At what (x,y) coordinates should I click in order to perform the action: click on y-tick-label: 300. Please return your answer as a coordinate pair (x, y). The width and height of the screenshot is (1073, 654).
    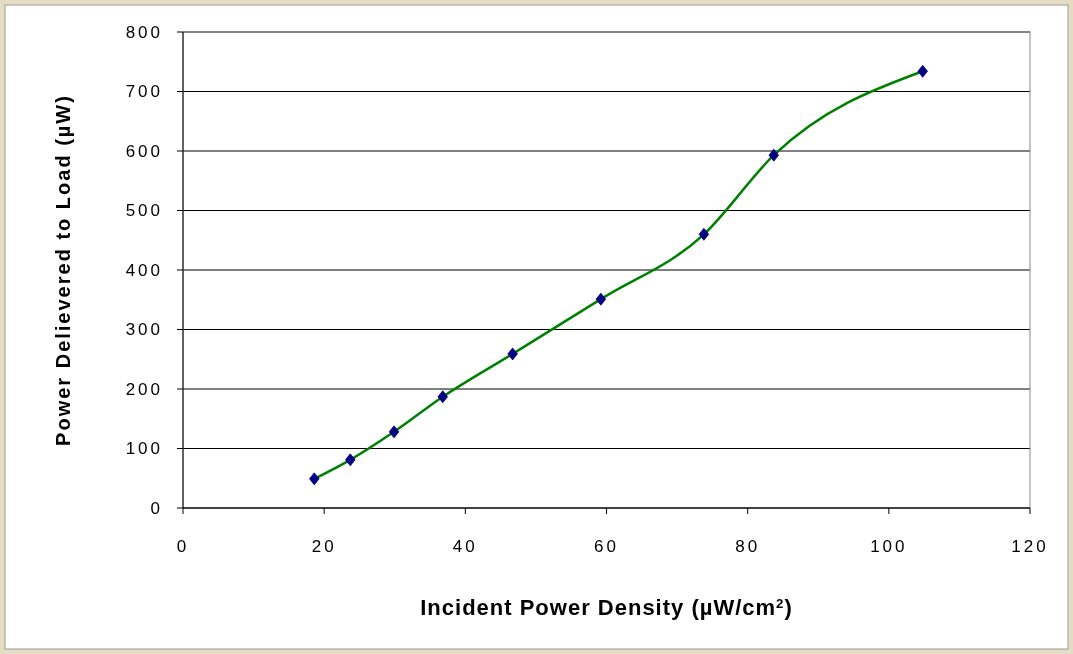
    Looking at the image, I should click on (144, 330).